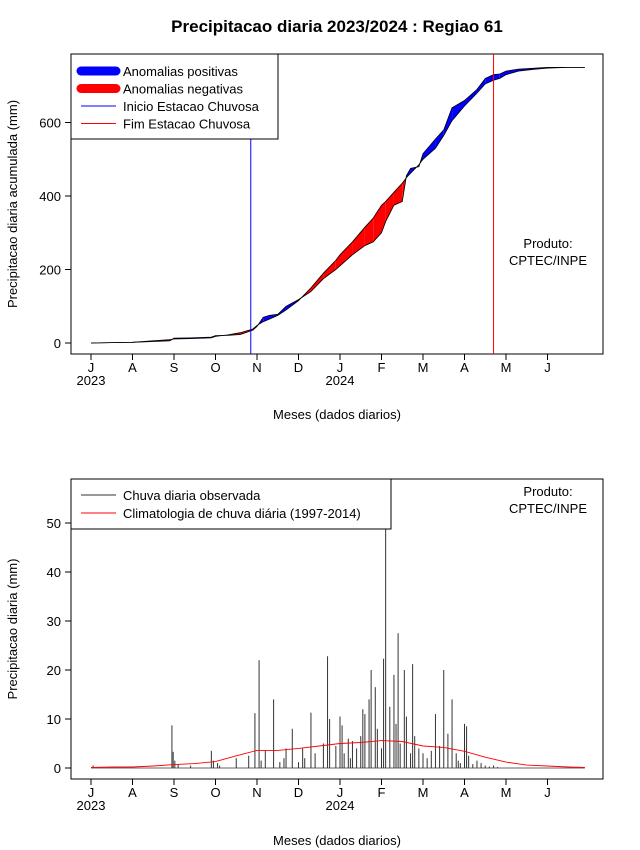 This screenshot has width=640, height=850. Describe the element at coordinates (54, 670) in the screenshot. I see `y-tick-label: 20` at that location.